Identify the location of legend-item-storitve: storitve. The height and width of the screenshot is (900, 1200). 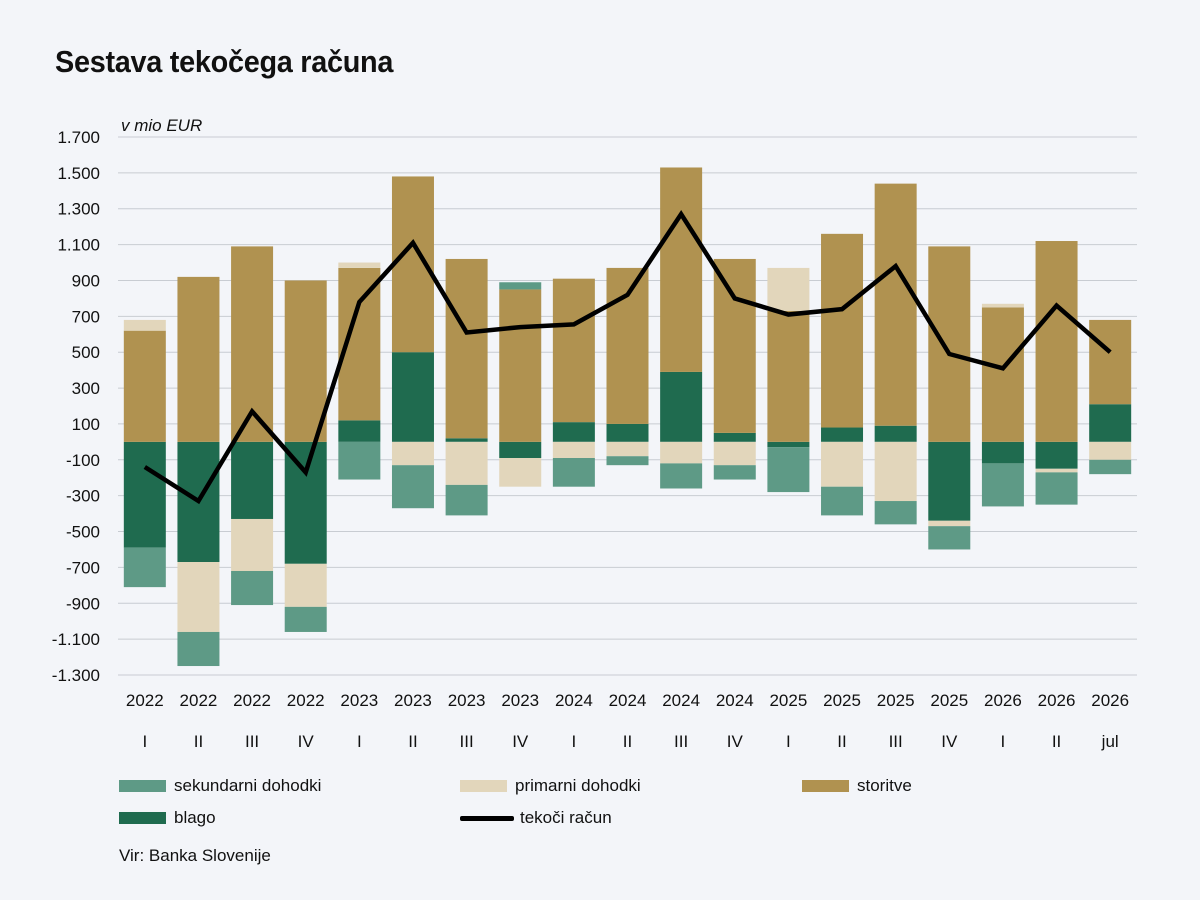
(857, 786).